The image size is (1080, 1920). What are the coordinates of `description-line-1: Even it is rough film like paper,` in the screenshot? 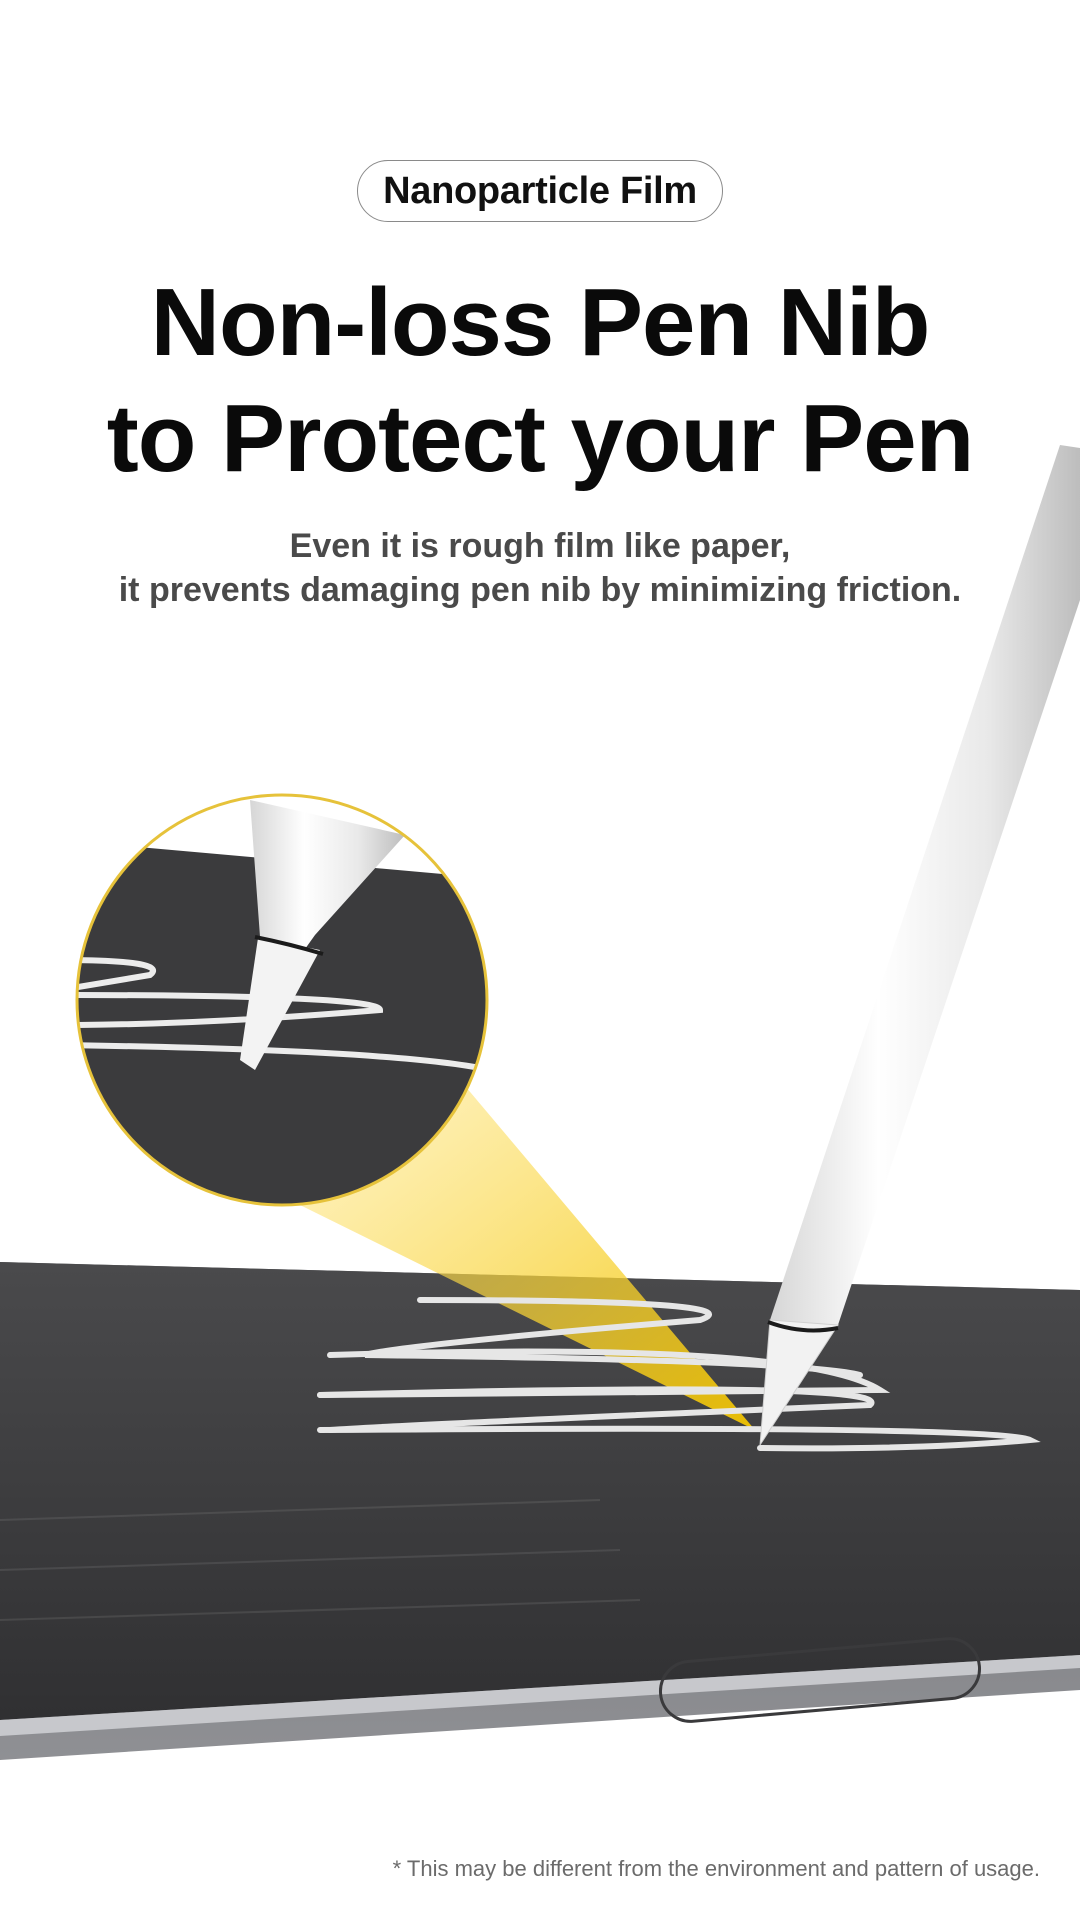 It's located at (540, 546).